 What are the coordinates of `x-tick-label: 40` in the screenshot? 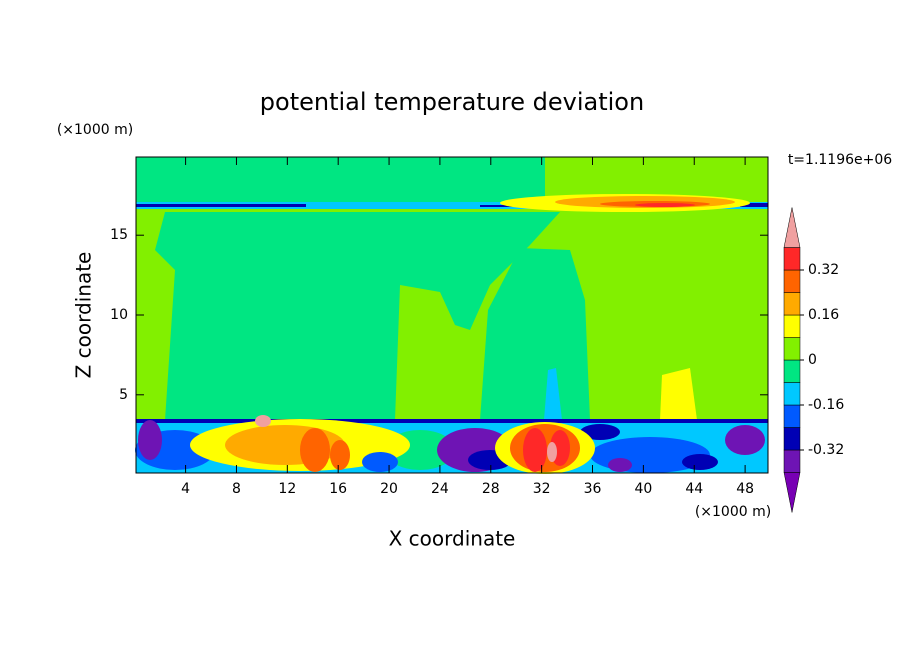 It's located at (643, 489).